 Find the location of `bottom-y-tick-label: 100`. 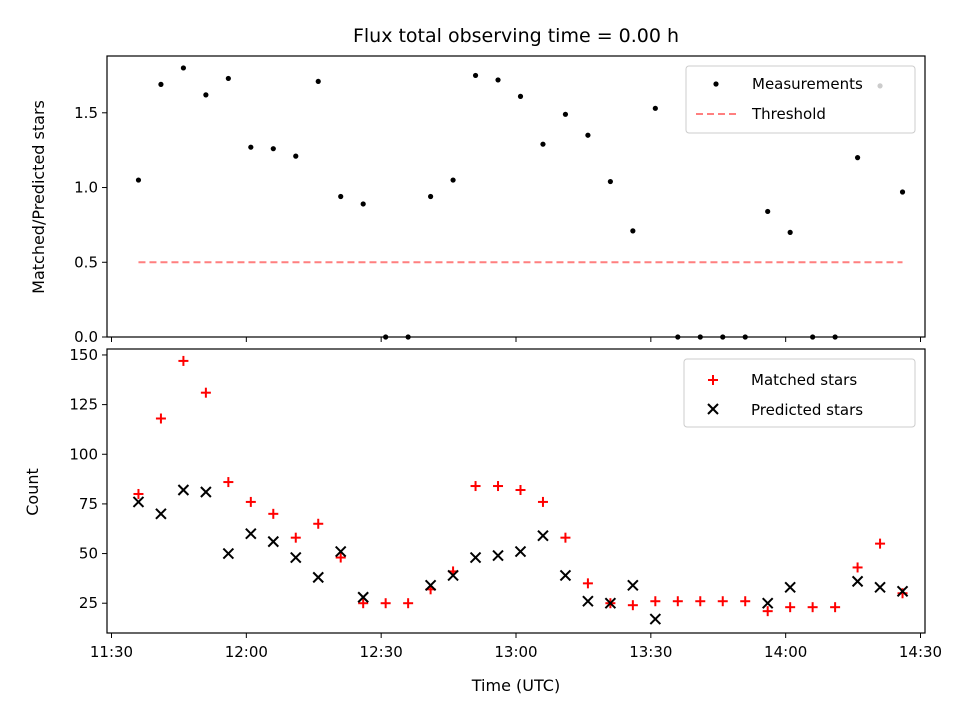

bottom-y-tick-label: 100 is located at coordinates (83, 454).